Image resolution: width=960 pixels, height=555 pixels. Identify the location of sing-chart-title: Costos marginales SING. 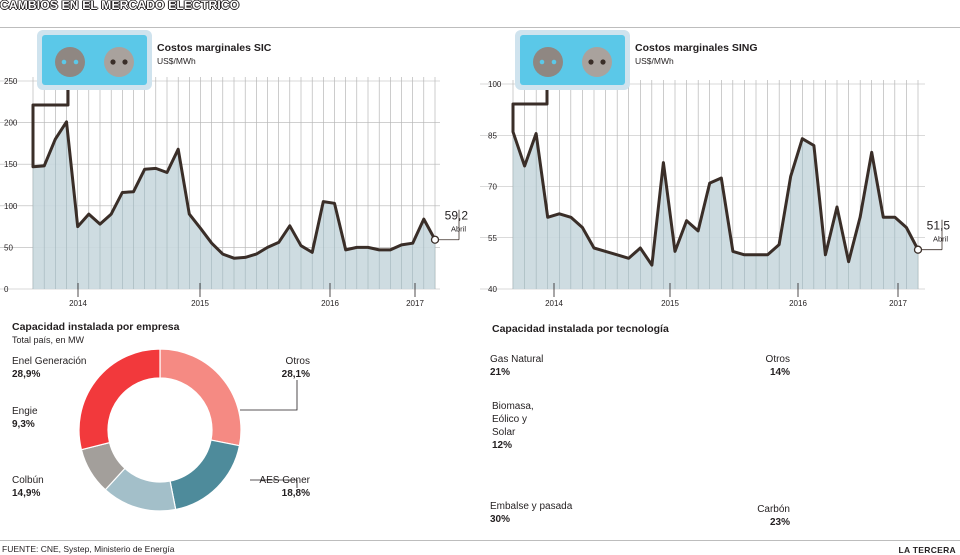
(696, 48).